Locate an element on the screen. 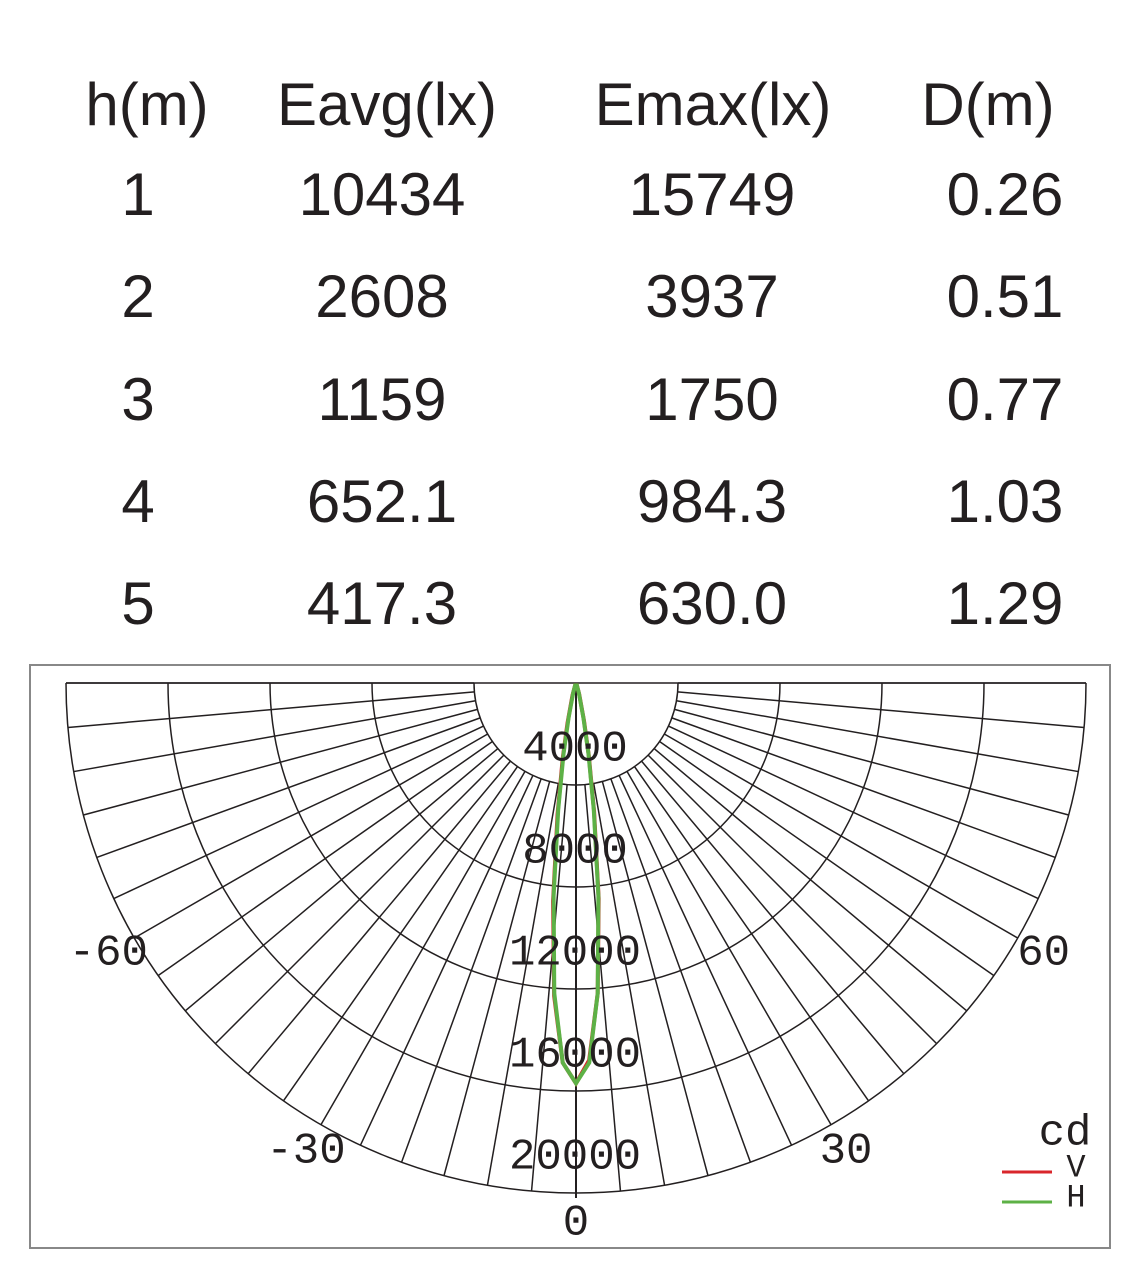 The image size is (1136, 1280). legend-label: H is located at coordinates (1075, 1197).